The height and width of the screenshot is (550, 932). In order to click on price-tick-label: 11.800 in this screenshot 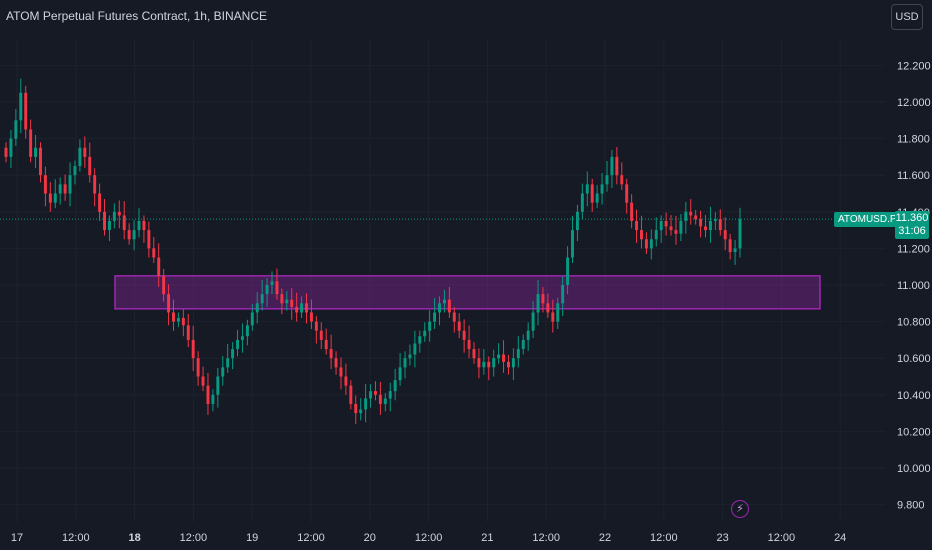, I will do `click(913, 140)`.